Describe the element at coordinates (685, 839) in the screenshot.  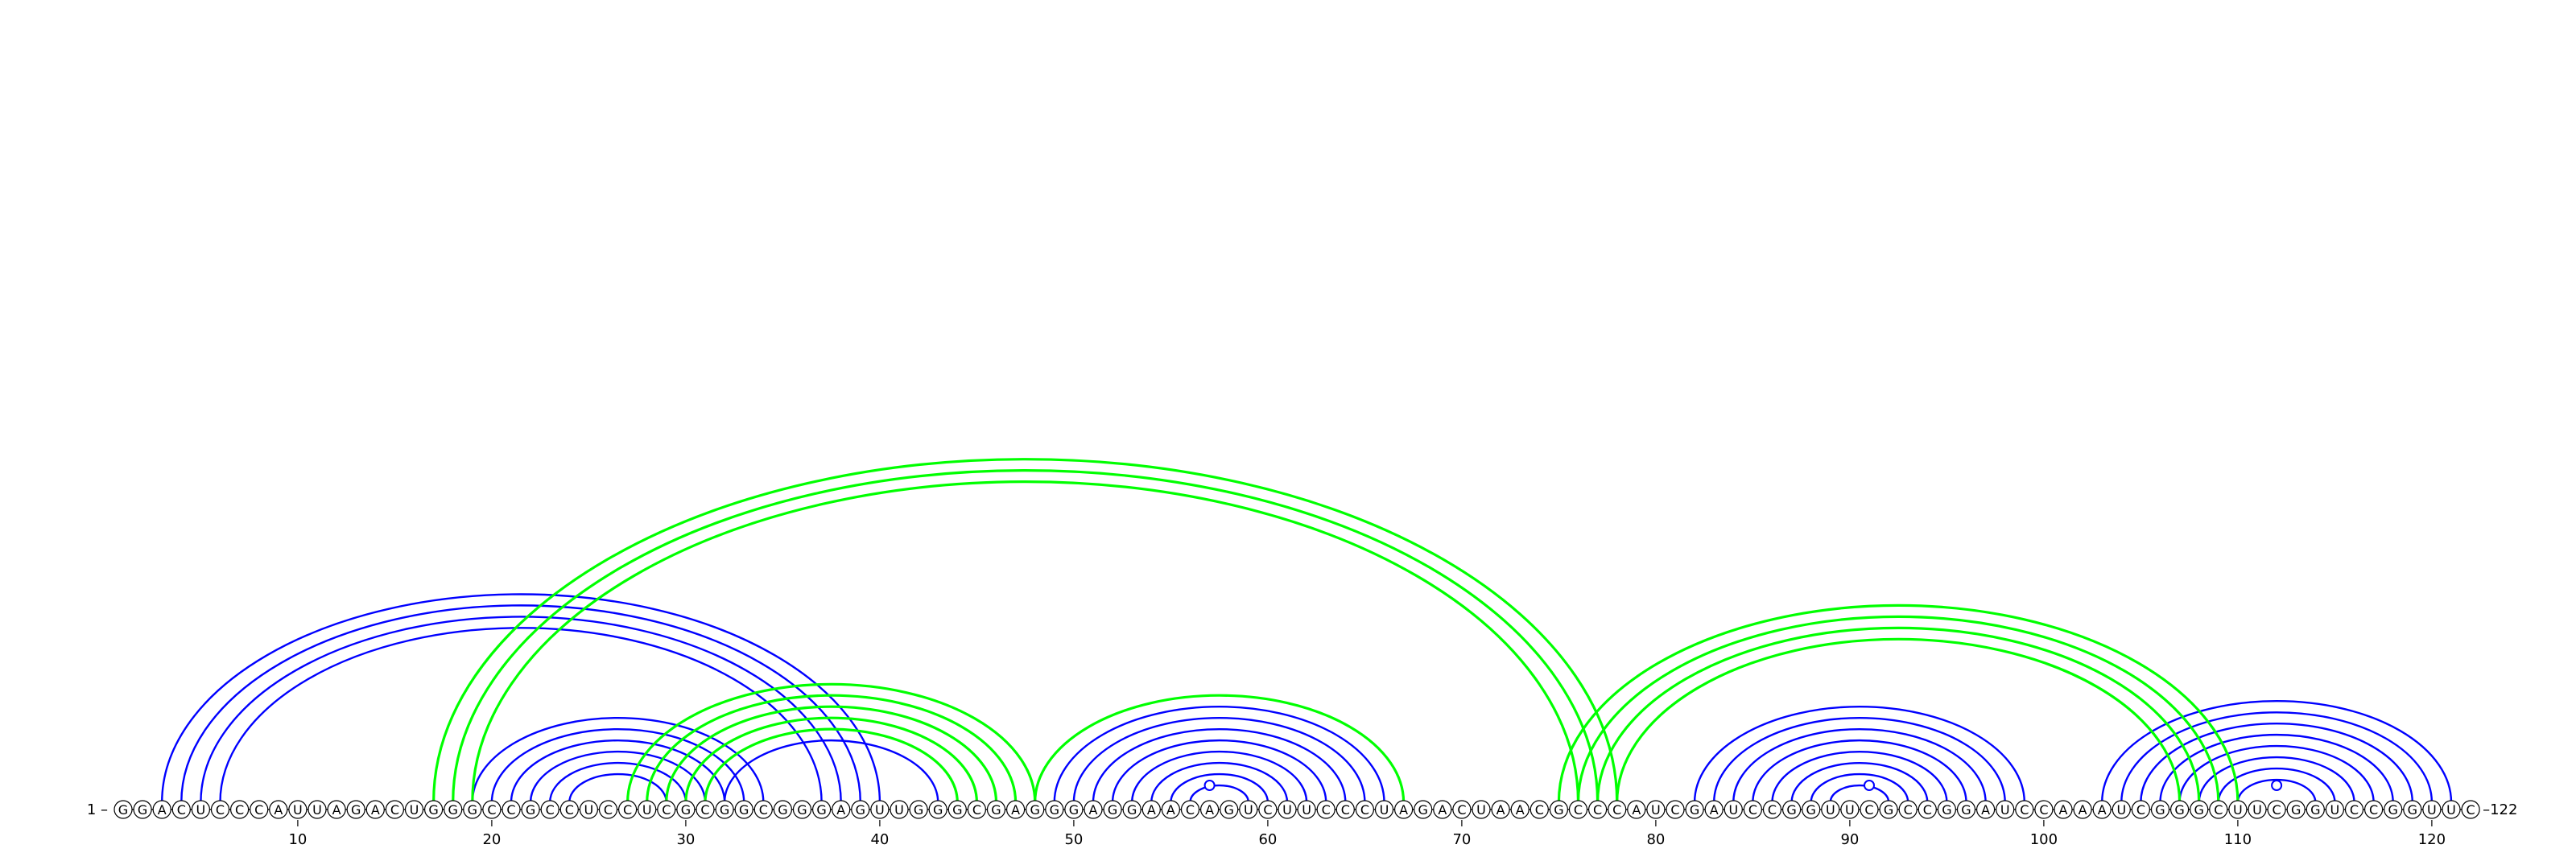
I see `axis-tick-label: 30` at that location.